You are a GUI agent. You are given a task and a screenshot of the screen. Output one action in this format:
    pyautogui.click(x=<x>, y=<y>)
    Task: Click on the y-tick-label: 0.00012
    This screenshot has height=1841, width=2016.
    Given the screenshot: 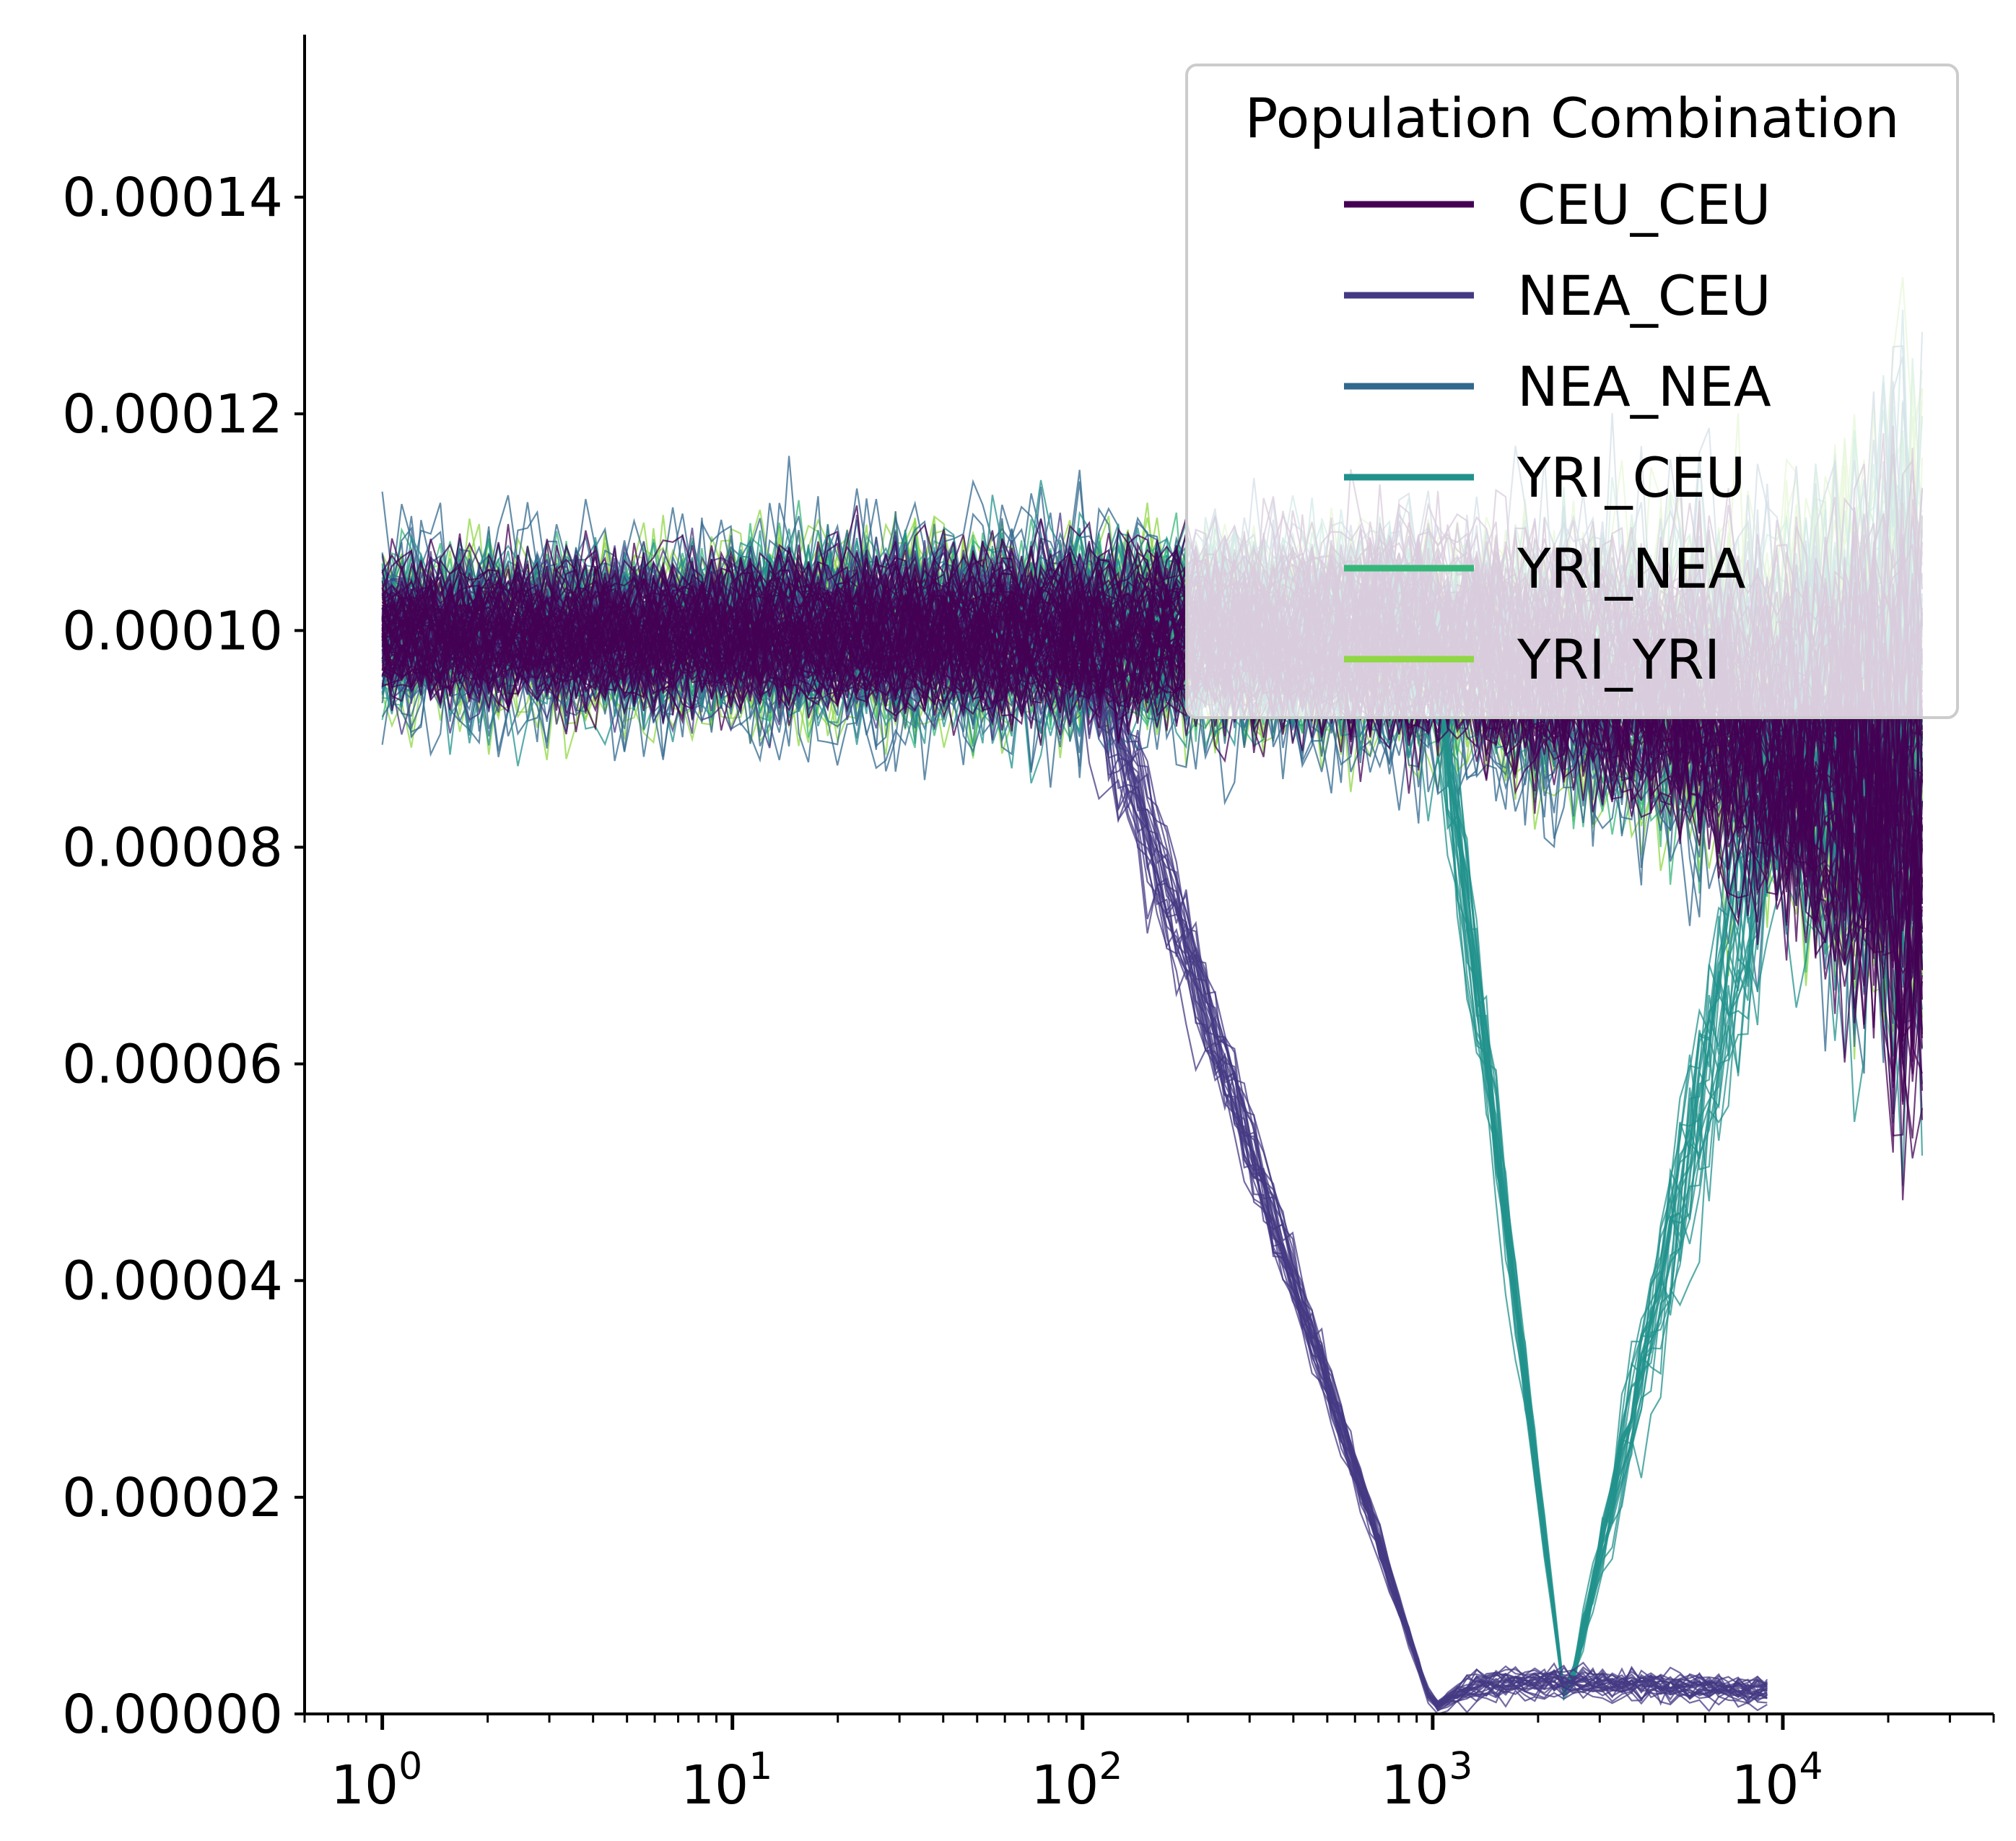 What is the action you would take?
    pyautogui.click(x=172, y=414)
    